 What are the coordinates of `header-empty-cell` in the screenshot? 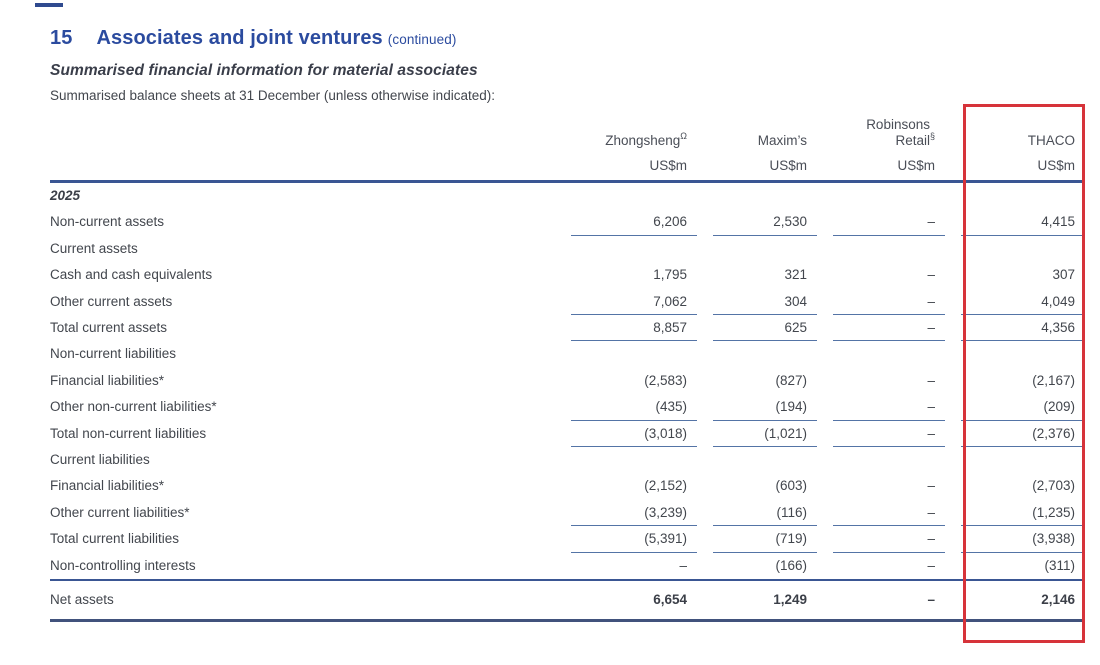 It's located at (302, 150).